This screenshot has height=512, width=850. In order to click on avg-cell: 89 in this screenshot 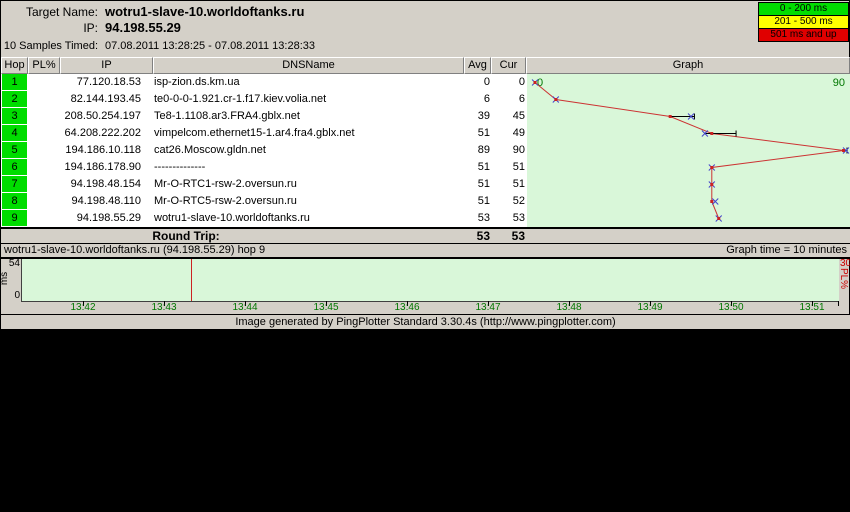, I will do `click(483, 150)`.